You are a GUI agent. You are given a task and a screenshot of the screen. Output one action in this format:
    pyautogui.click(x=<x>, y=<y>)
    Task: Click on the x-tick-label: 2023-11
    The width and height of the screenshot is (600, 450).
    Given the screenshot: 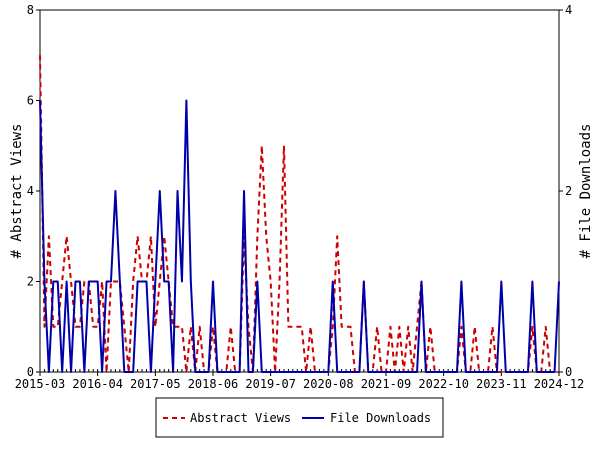 What is the action you would take?
    pyautogui.click(x=501, y=384)
    